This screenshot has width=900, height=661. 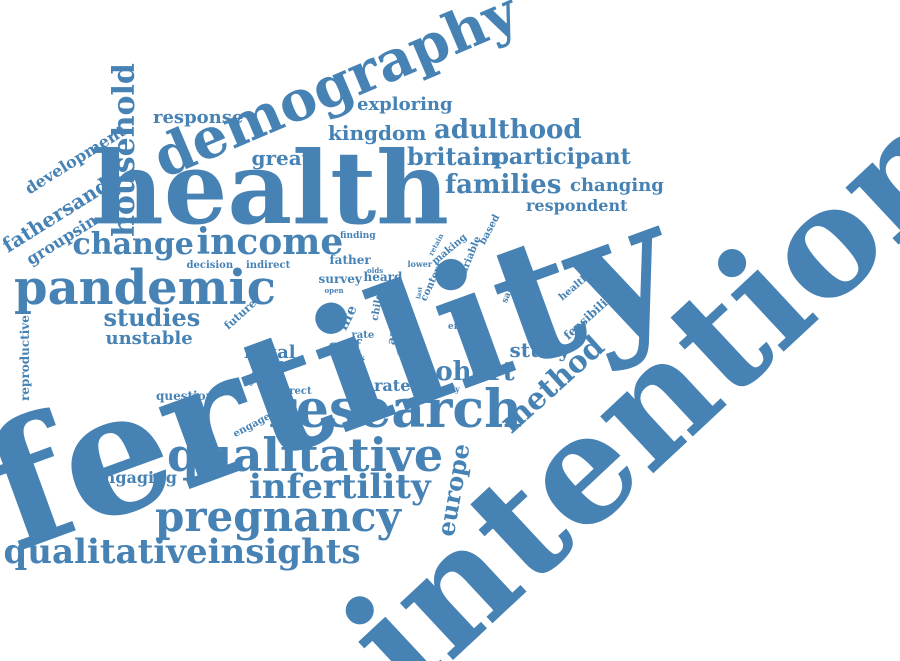 I want to click on cloud-word: income, so click(x=270, y=242).